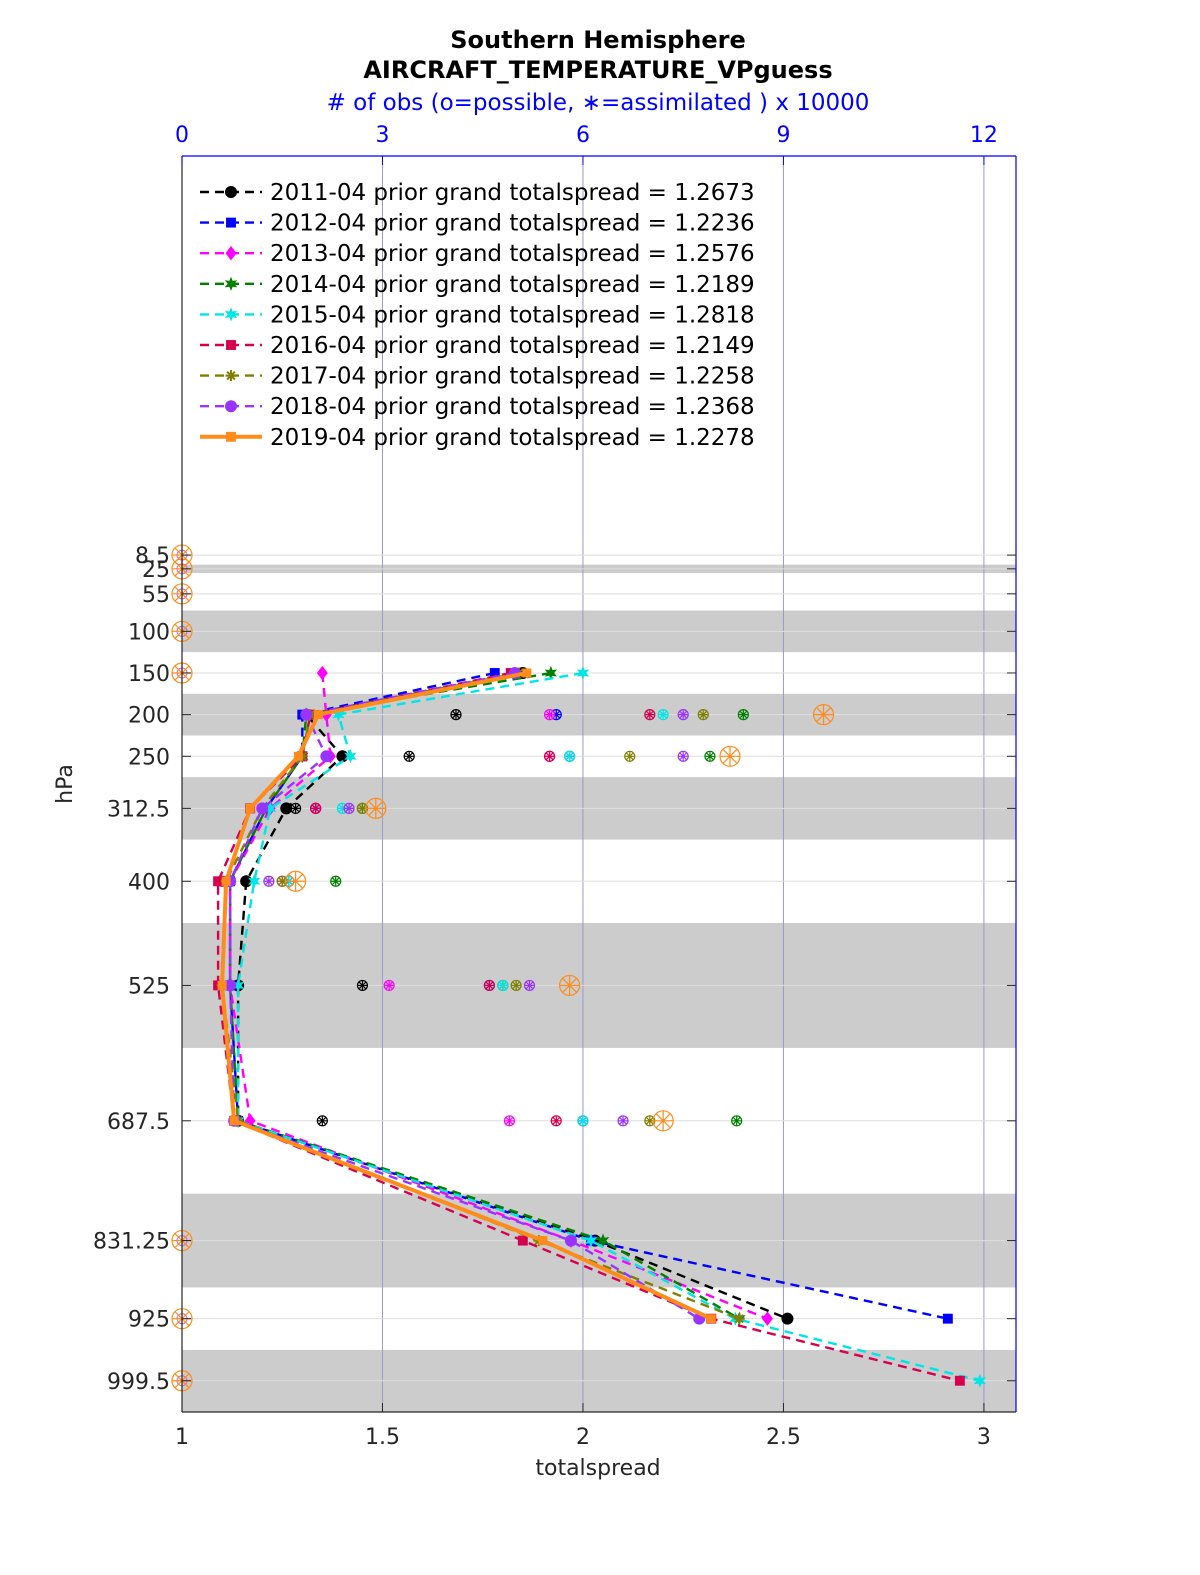  I want to click on x-tick-label-0: 1, so click(182, 1437).